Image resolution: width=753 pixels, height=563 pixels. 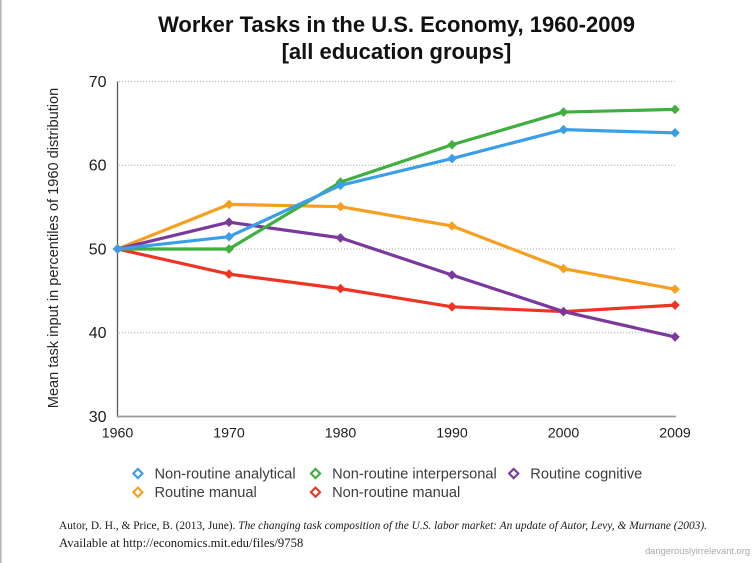 What do you see at coordinates (675, 434) in the screenshot?
I see `svg-text: 2009` at bounding box center [675, 434].